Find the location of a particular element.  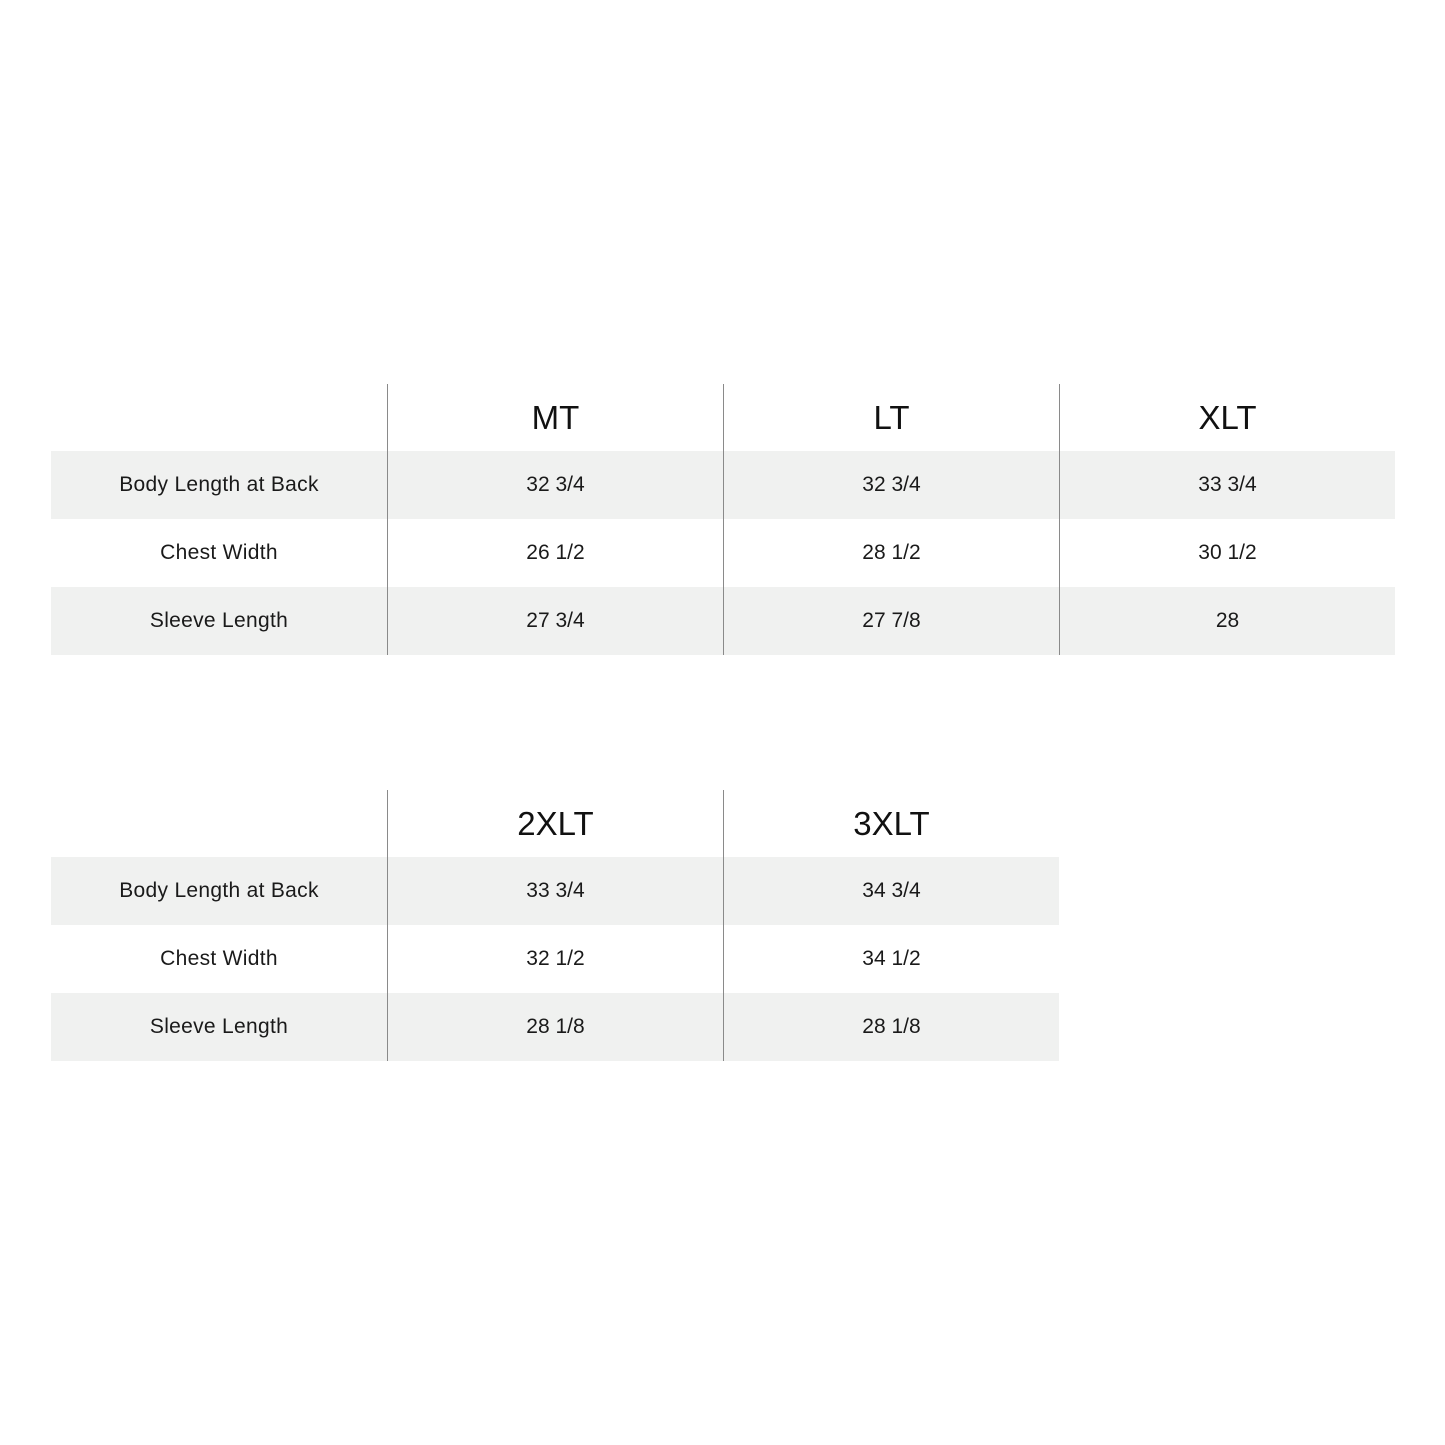

table-cell: 27 3/4 is located at coordinates (555, 621).